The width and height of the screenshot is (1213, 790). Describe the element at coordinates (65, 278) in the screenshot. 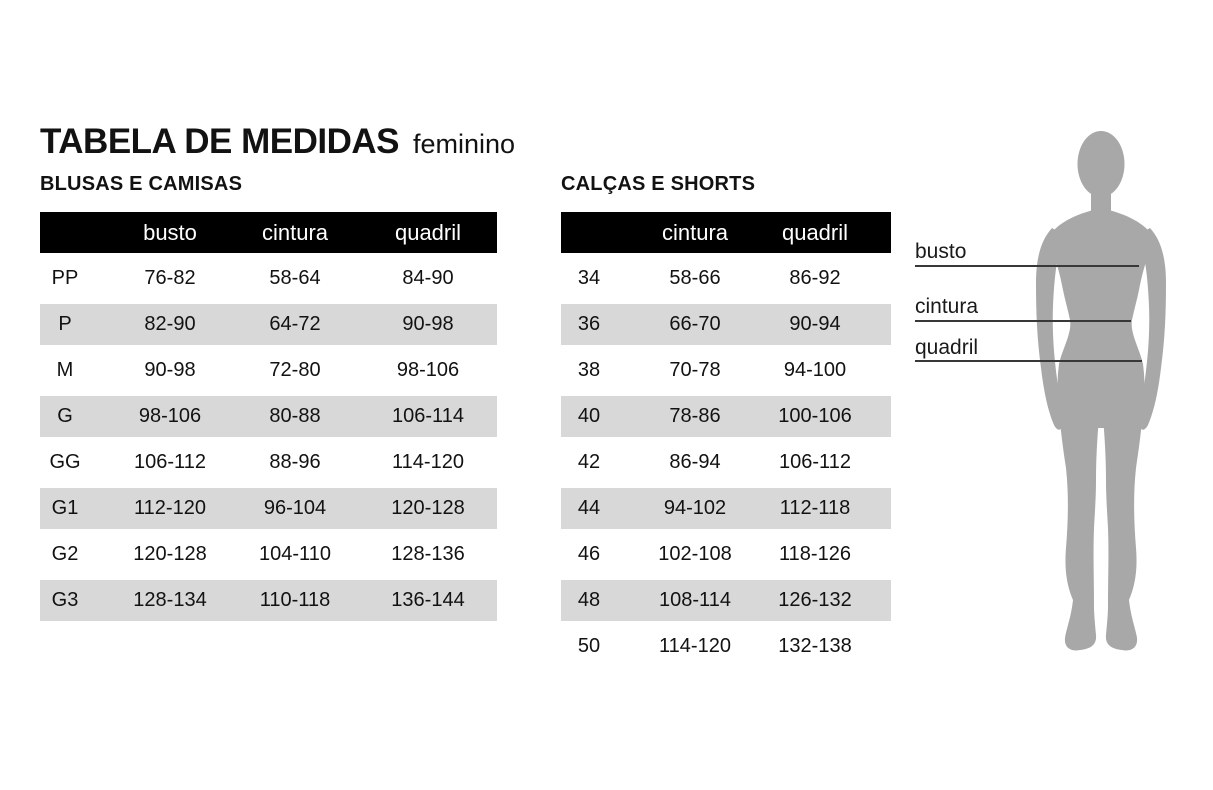

I see `cell: PP` at that location.